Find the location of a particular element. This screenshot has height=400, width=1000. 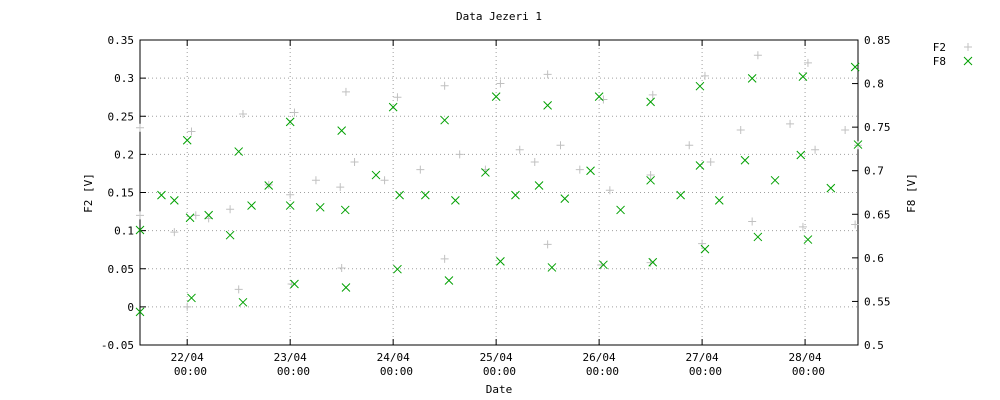

x-tick-label: 24/04 00:00 is located at coordinates (393, 364).